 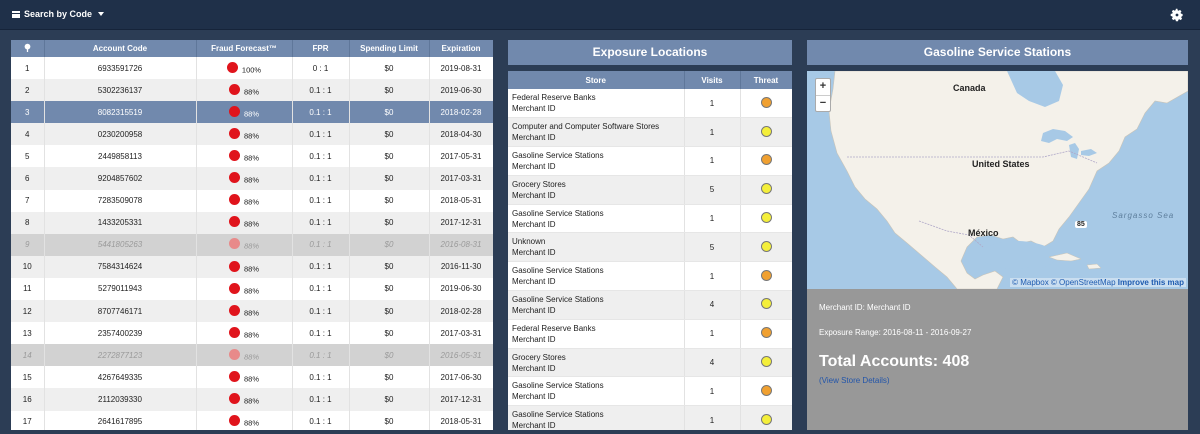 I want to click on table-row: 6 9204857602 88% 0.1 : 1 $0 2017-03-31, so click(x=252, y=178).